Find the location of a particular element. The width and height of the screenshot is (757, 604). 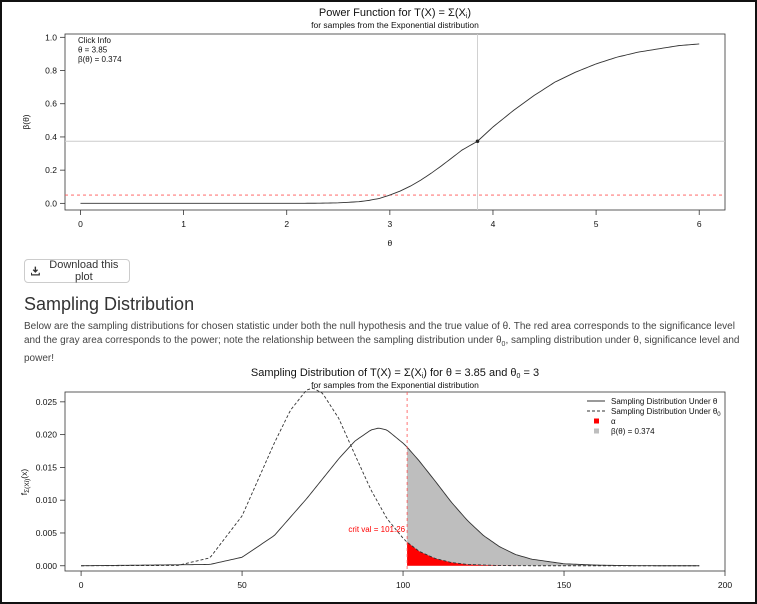

click-info-line: Click Info is located at coordinates (94, 40).